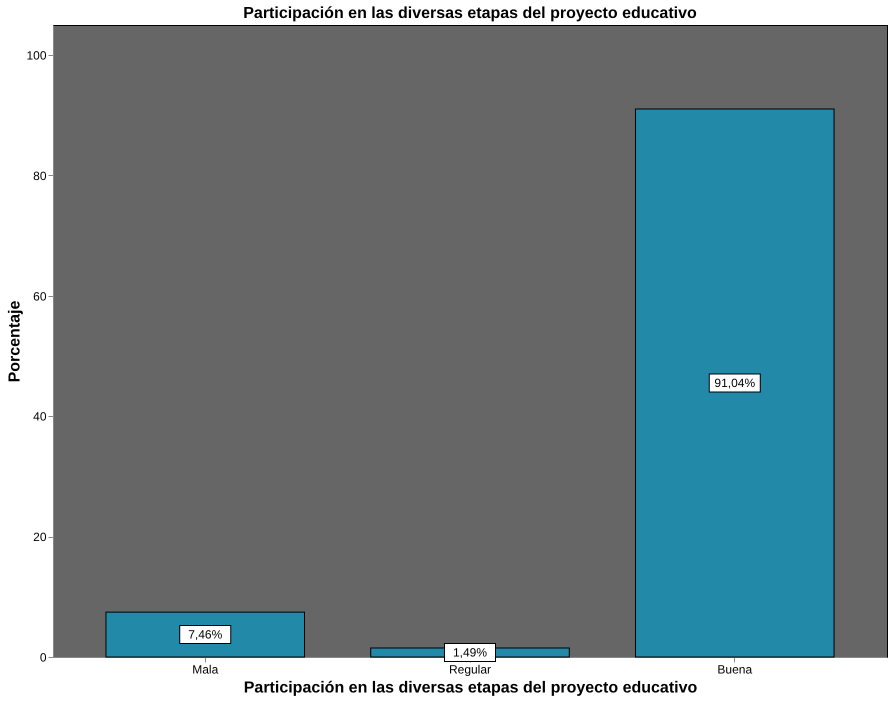  What do you see at coordinates (471, 688) in the screenshot?
I see `x-axis-title: Participación en las diversas etapas del proyecto educativo` at bounding box center [471, 688].